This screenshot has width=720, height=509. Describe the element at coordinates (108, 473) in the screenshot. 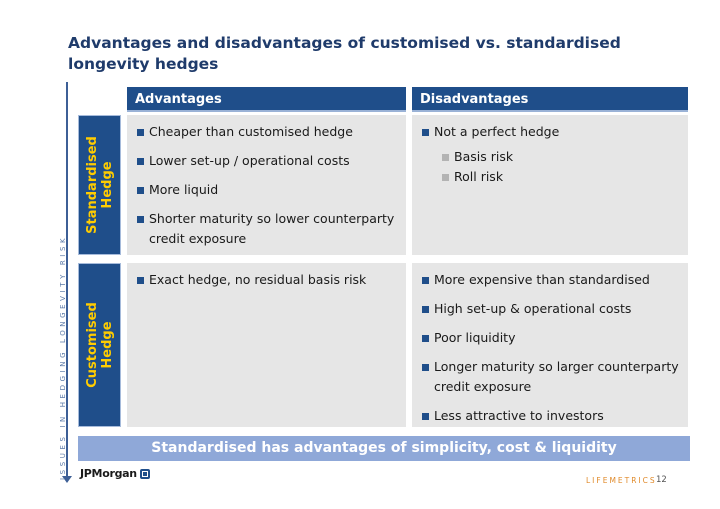

I see `logo-text: JPMorgan` at that location.